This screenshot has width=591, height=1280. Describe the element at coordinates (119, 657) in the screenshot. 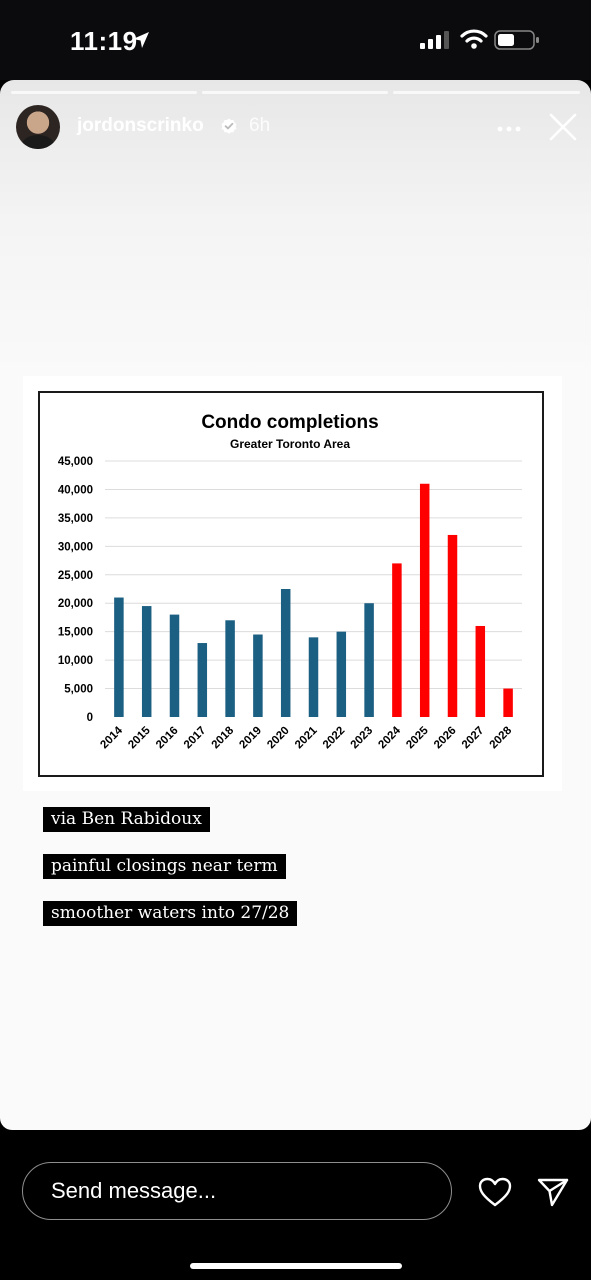

I see `bar-2014` at that location.